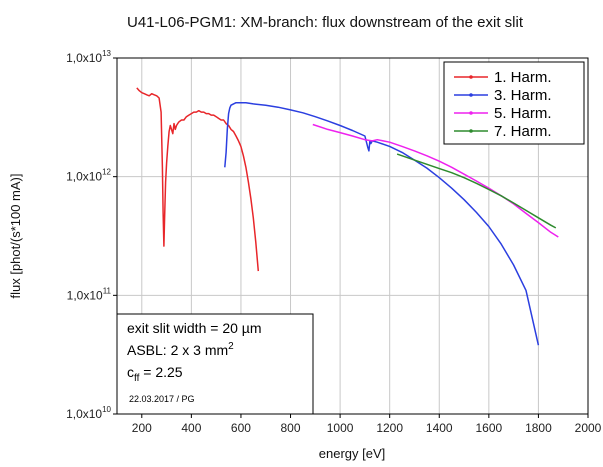  What do you see at coordinates (191, 428) in the screenshot?
I see `x-tick-label: 400` at bounding box center [191, 428].